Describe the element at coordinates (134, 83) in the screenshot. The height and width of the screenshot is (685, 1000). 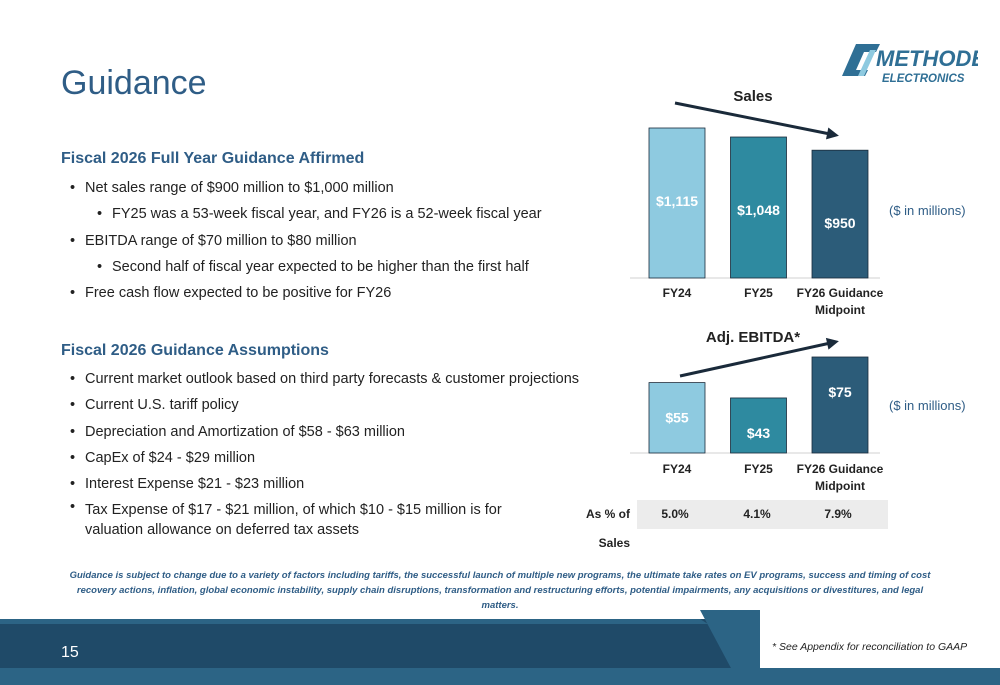
I see `page-title: Guidance` at that location.